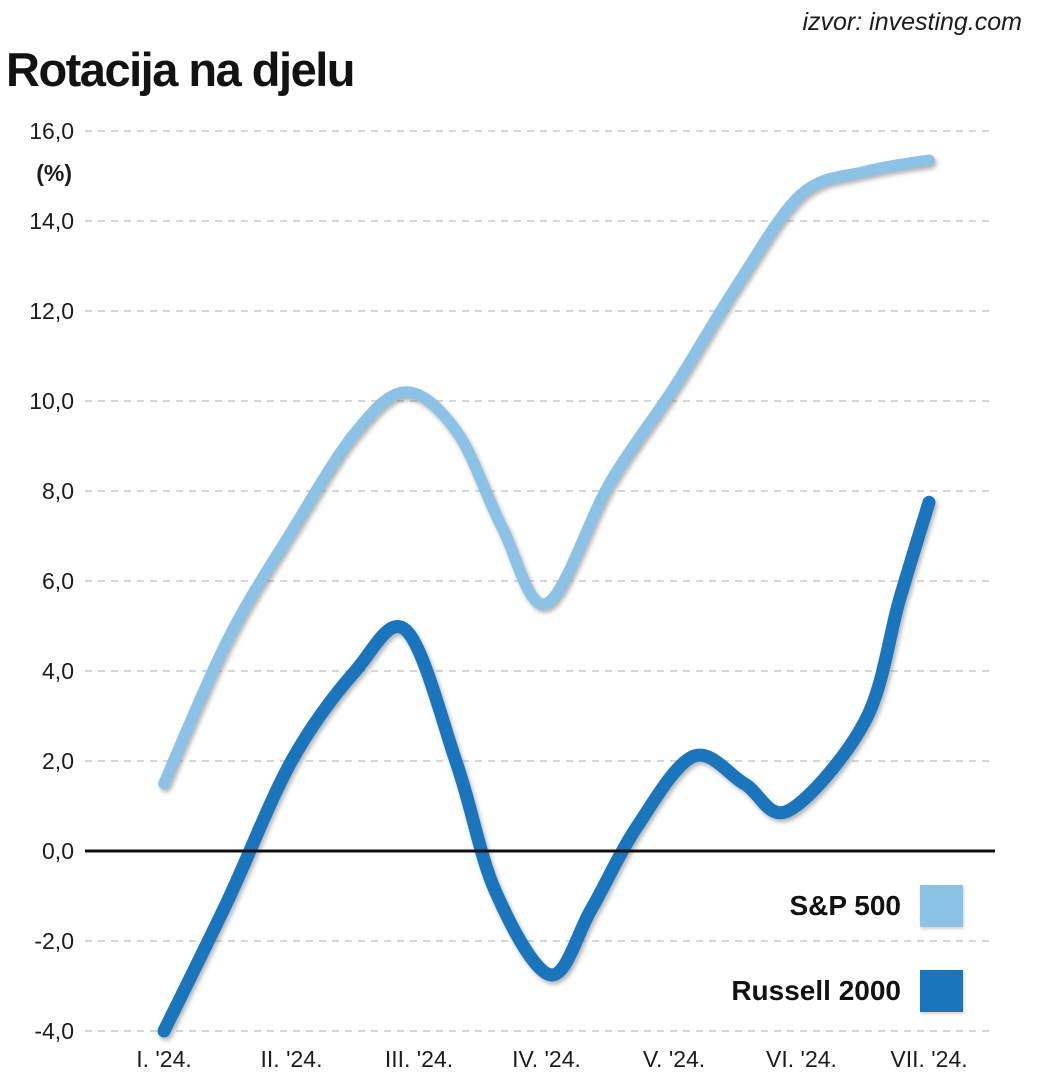 Image resolution: width=1038 pixels, height=1084 pixels. Describe the element at coordinates (929, 1059) in the screenshot. I see `x-tick-label: VII. '24.` at that location.